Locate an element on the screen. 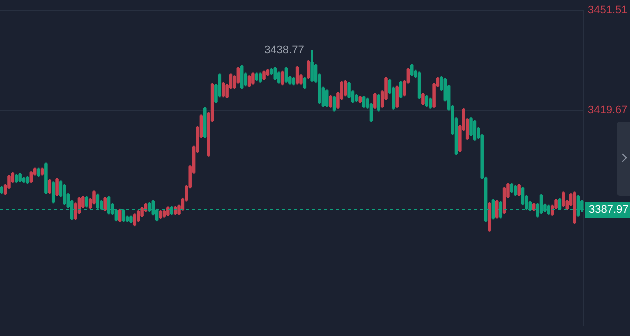 This screenshot has height=336, width=630. y-tick-label: 3419.67 is located at coordinates (608, 110).